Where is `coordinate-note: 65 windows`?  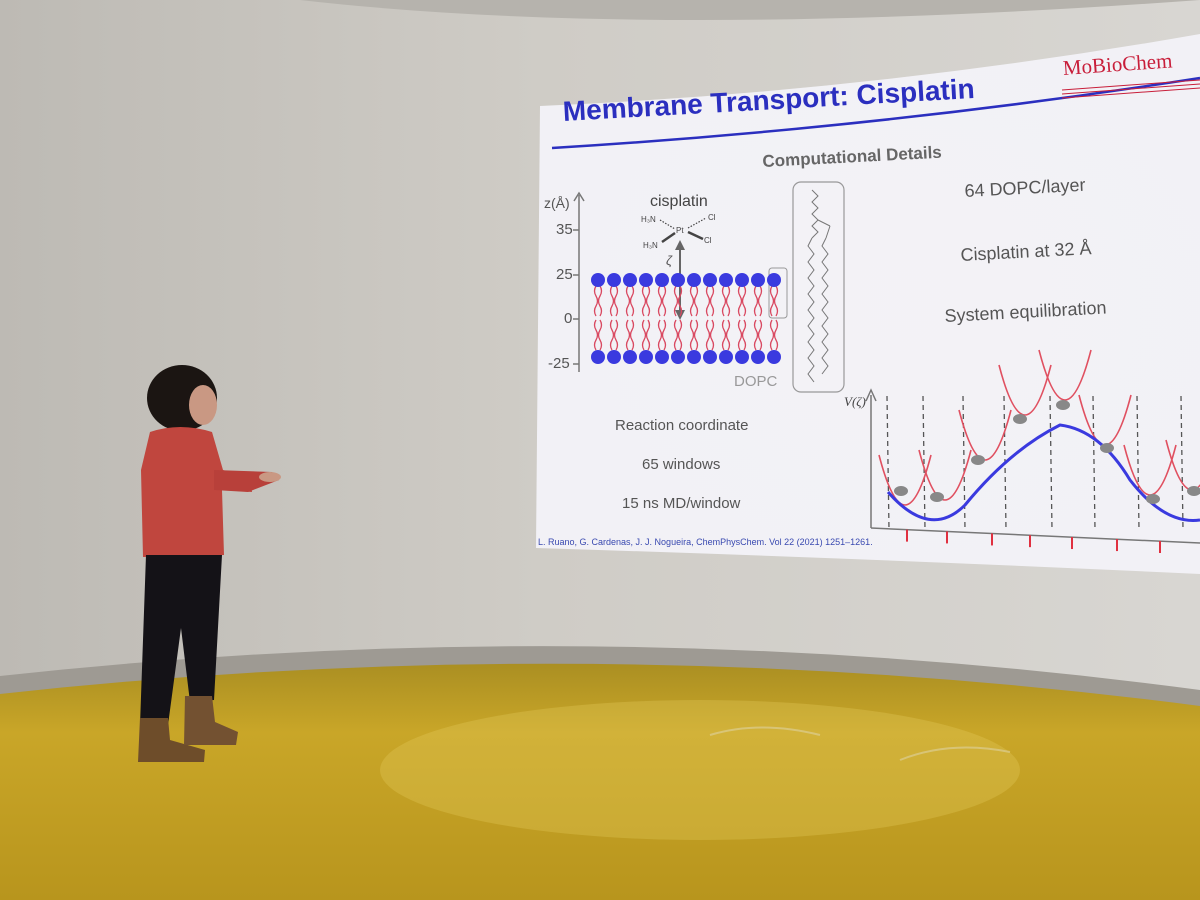
coordinate-note: 65 windows is located at coordinates (681, 464).